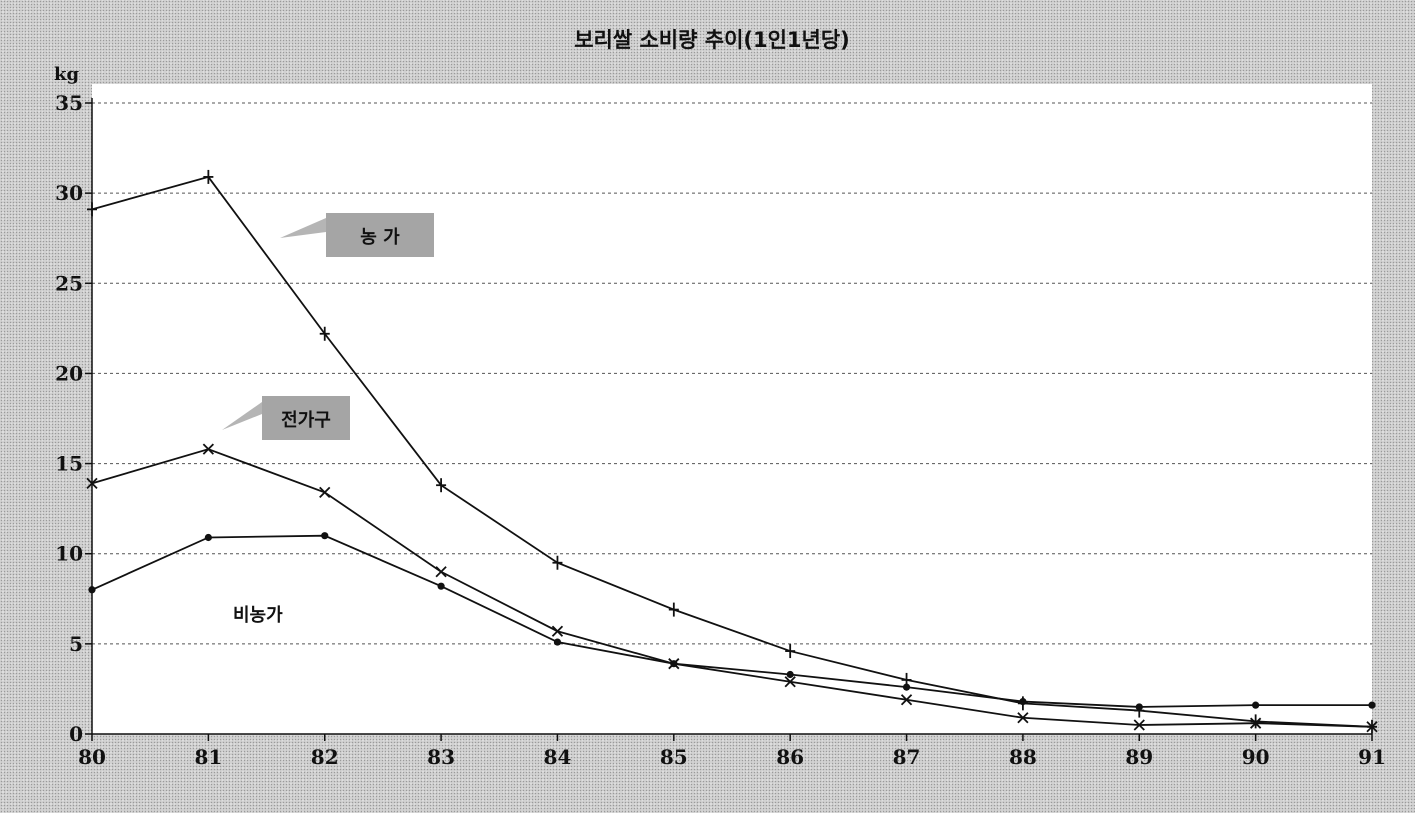 The image size is (1415, 813). Describe the element at coordinates (258, 615) in the screenshot. I see `series-label-nonfarm: 비농가` at that location.